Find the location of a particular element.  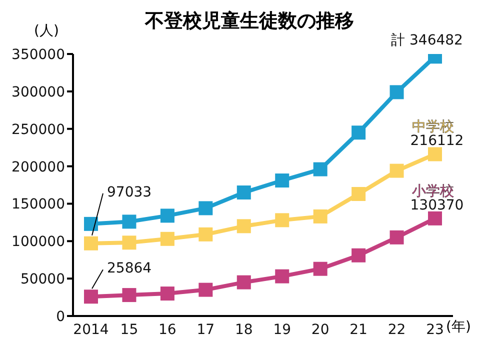

y-tick-label: 250000 is located at coordinates (38, 130).